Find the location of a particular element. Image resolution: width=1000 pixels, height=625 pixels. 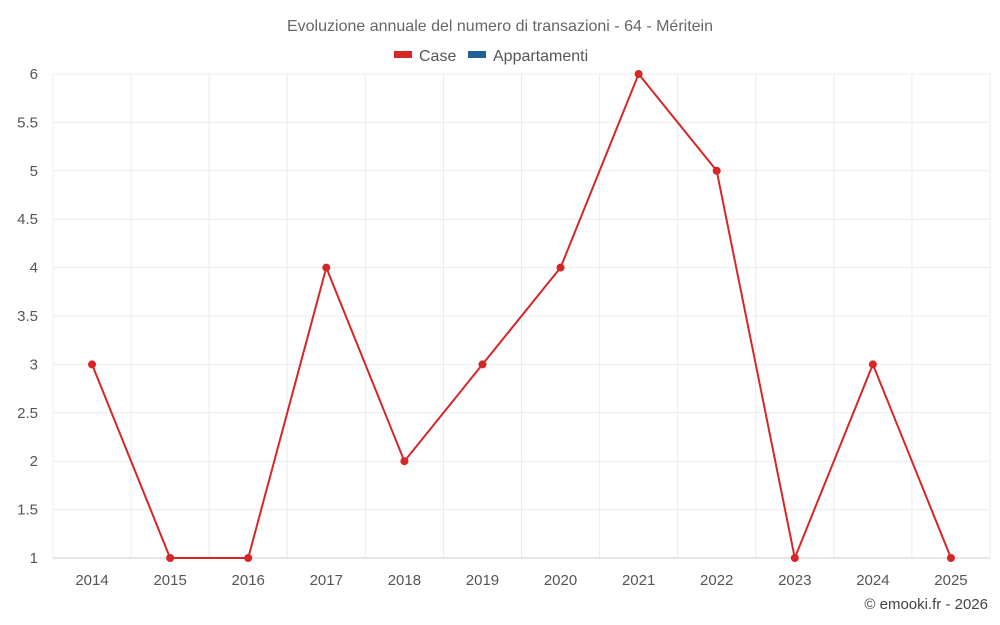

x-tick-label: 2017 is located at coordinates (326, 580).